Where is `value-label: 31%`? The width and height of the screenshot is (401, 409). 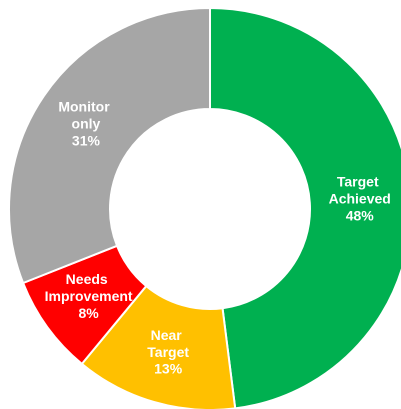 value-label: 31% is located at coordinates (86, 140).